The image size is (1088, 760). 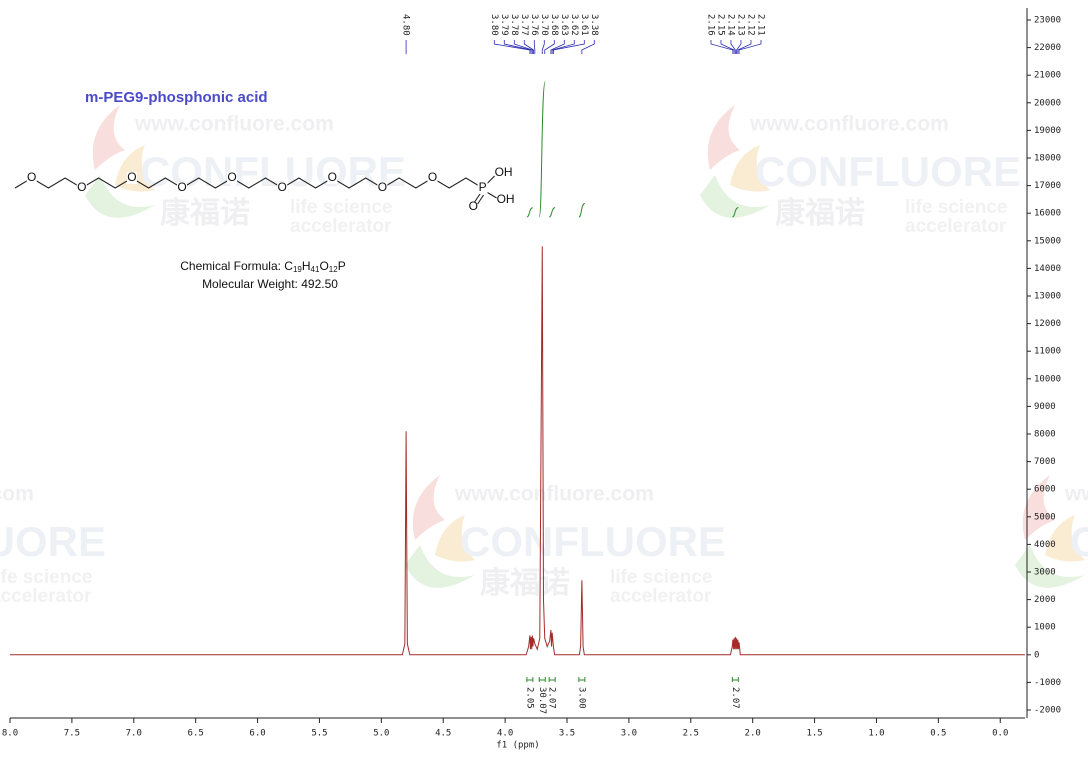 What do you see at coordinates (1045, 462) in the screenshot?
I see `y-tick-label: 7000` at bounding box center [1045, 462].